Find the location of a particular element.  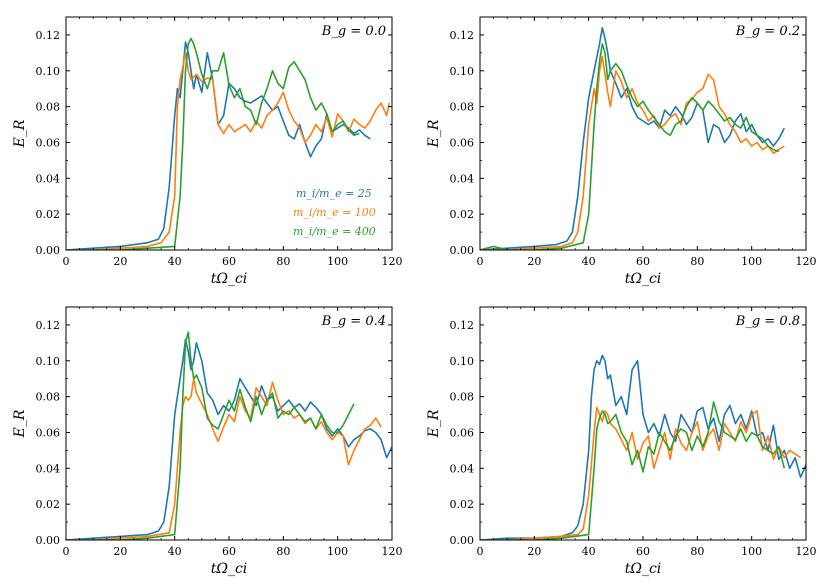

legend-entry-1: m_i/m_e = 100 is located at coordinates (334, 212).